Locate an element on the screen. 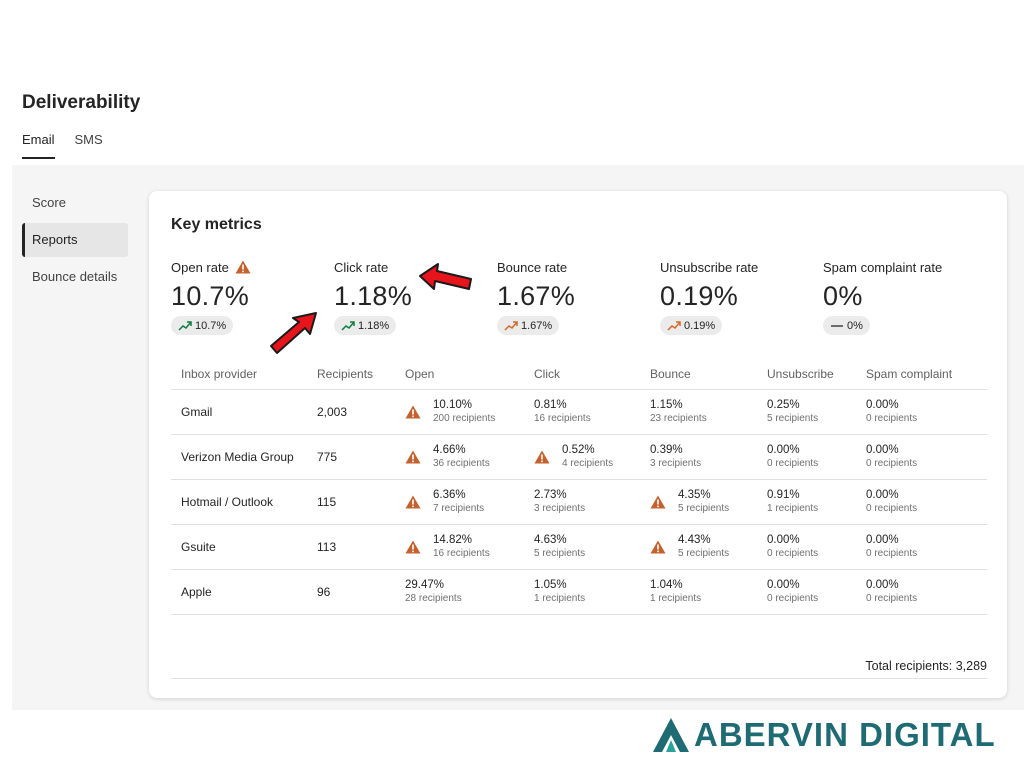  recipient-count: 4 recipients is located at coordinates (588, 463).